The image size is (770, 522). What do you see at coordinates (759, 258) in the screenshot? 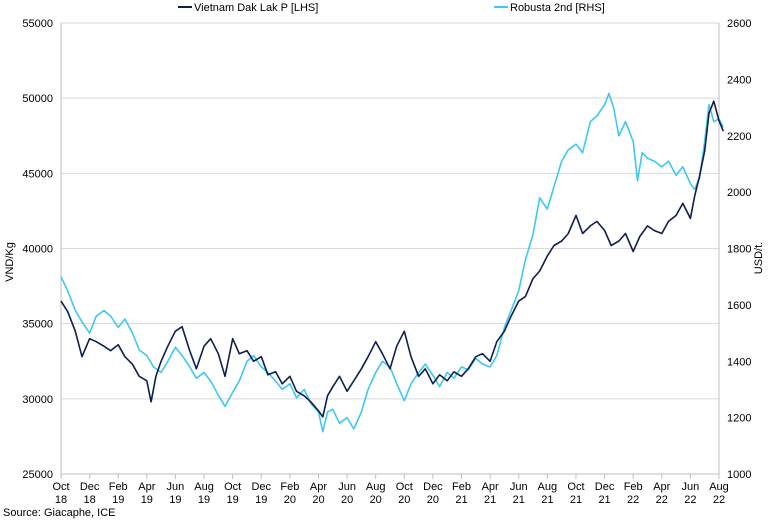
I see `y-axis-right-title: USD/t.` at bounding box center [759, 258].